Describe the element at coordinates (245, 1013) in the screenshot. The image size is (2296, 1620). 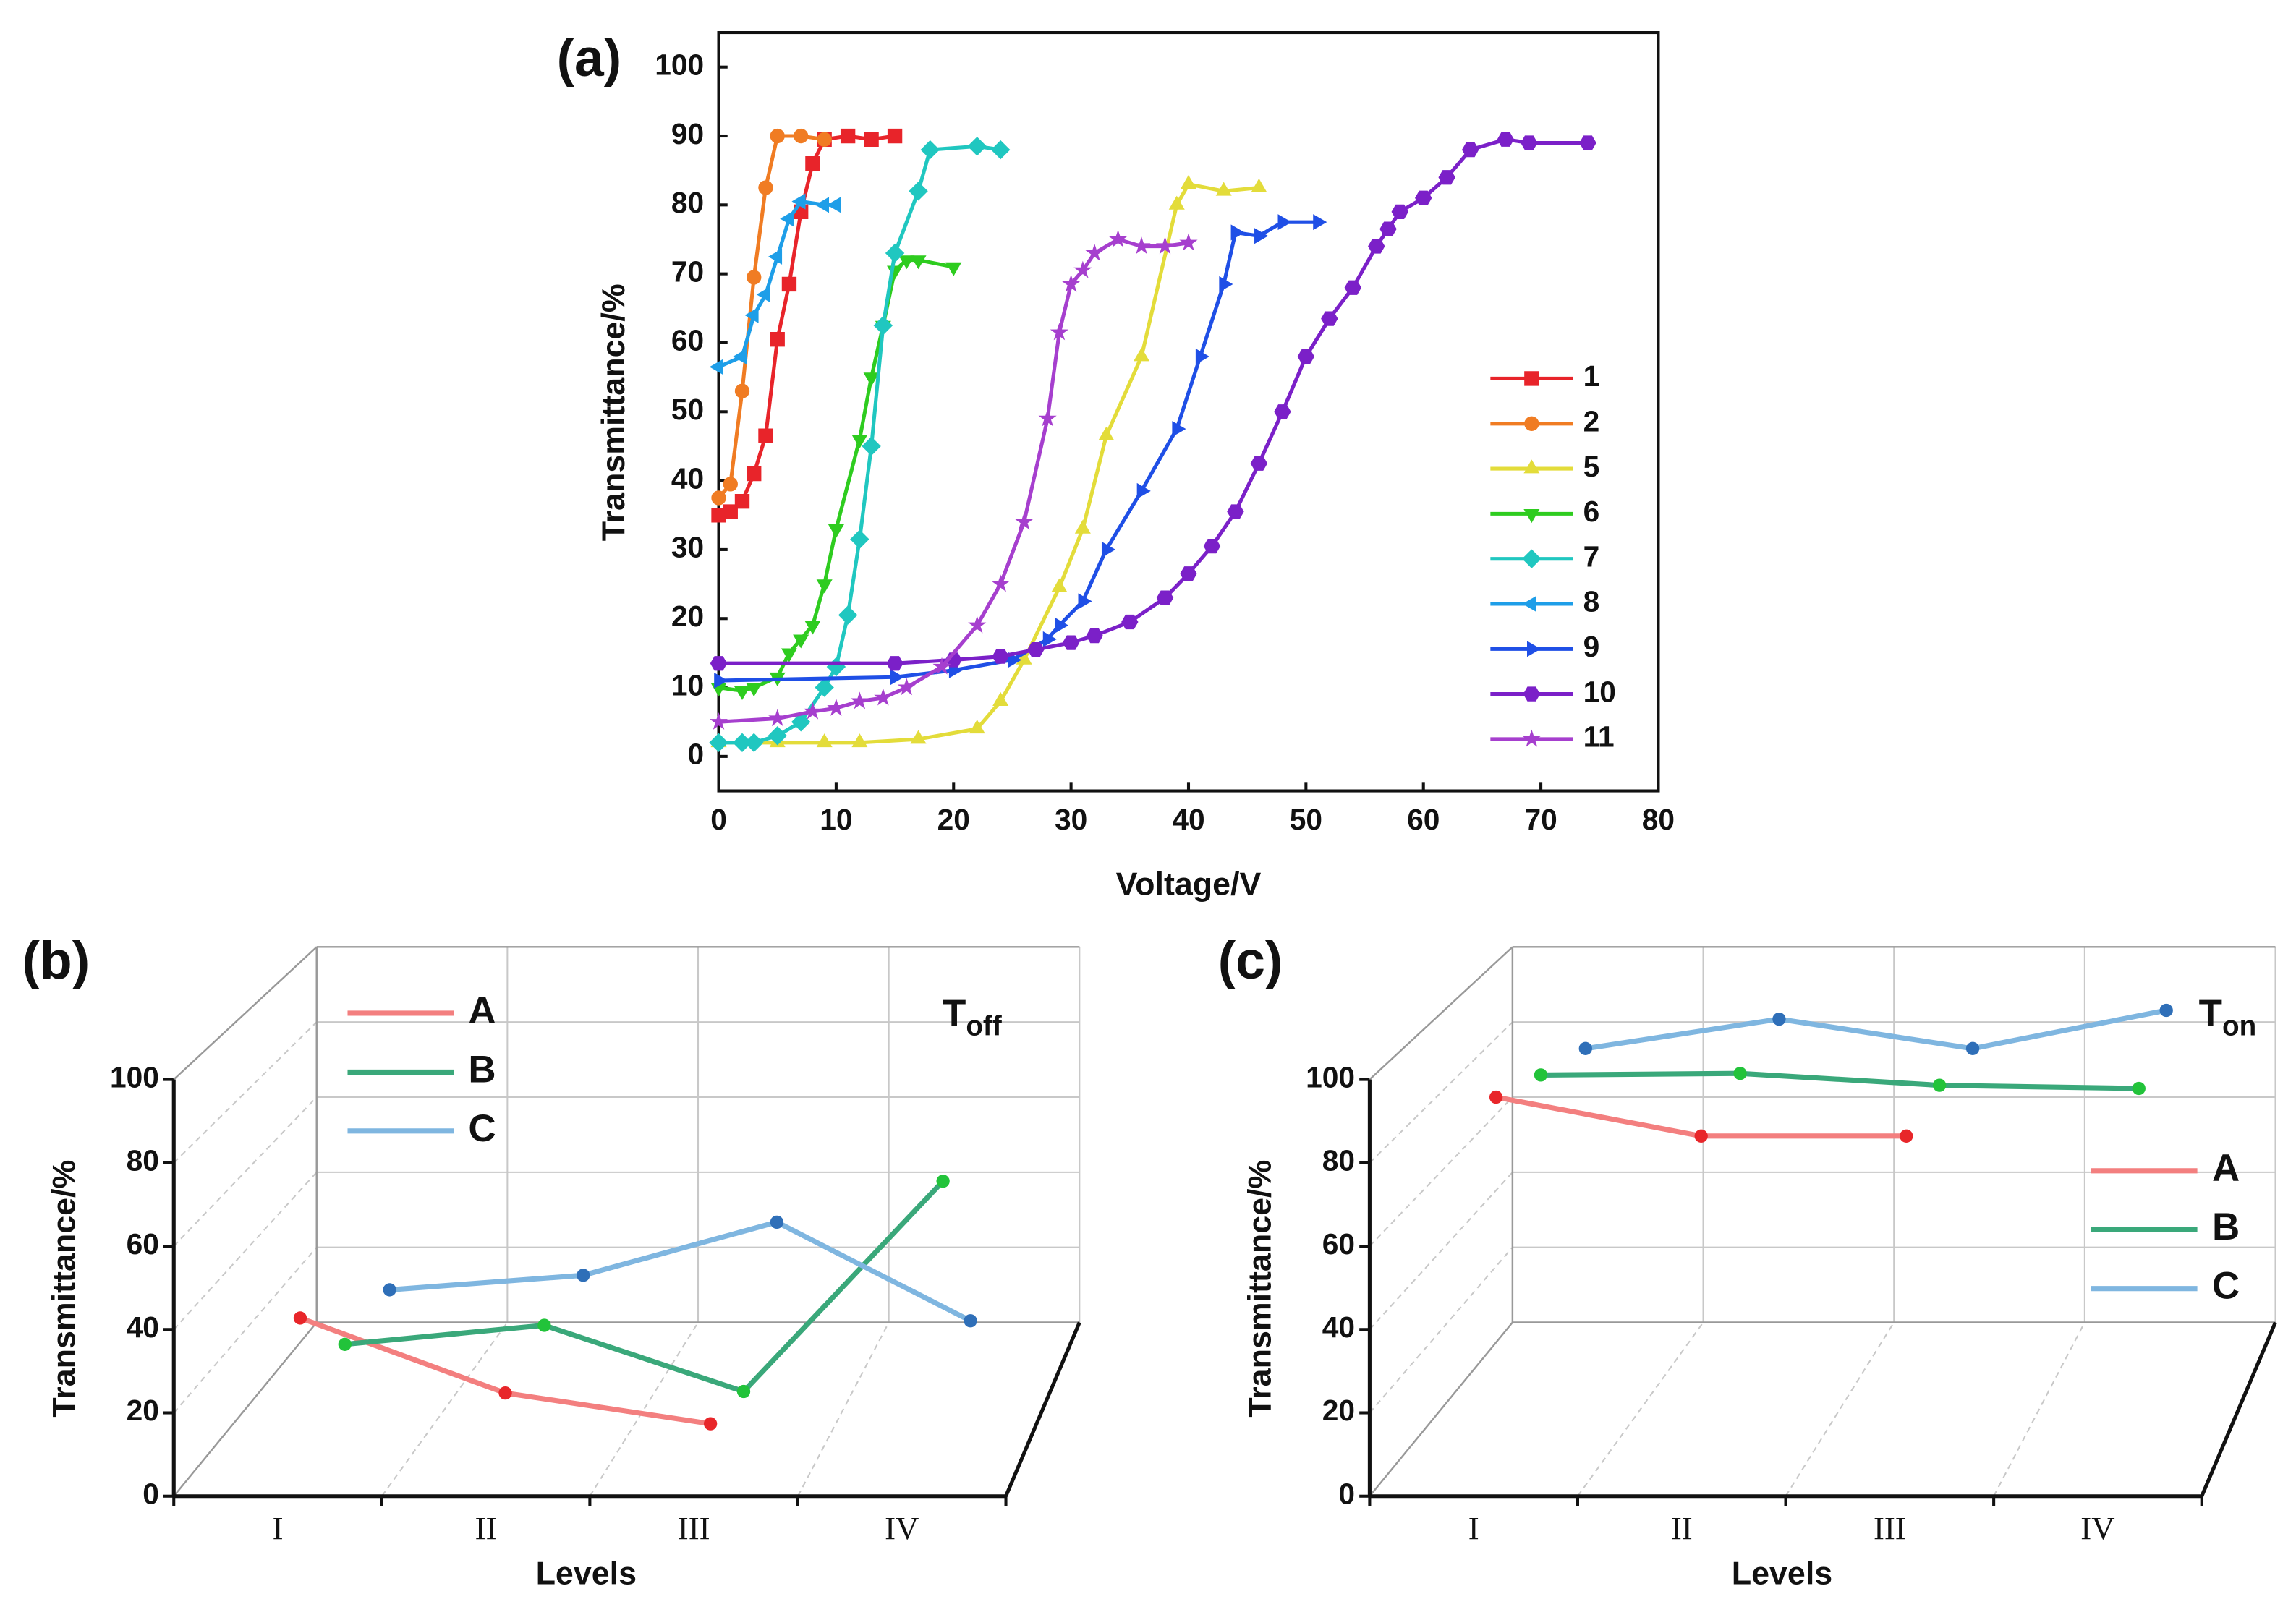
I see `back-edge` at that location.